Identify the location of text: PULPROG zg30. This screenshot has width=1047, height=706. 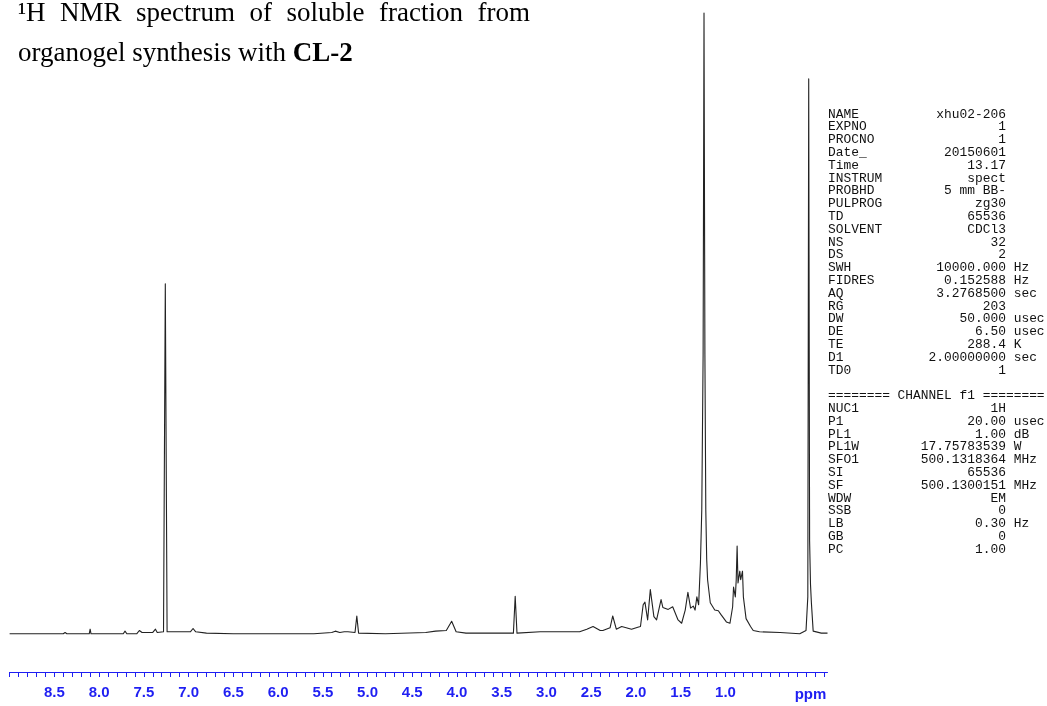
(917, 204).